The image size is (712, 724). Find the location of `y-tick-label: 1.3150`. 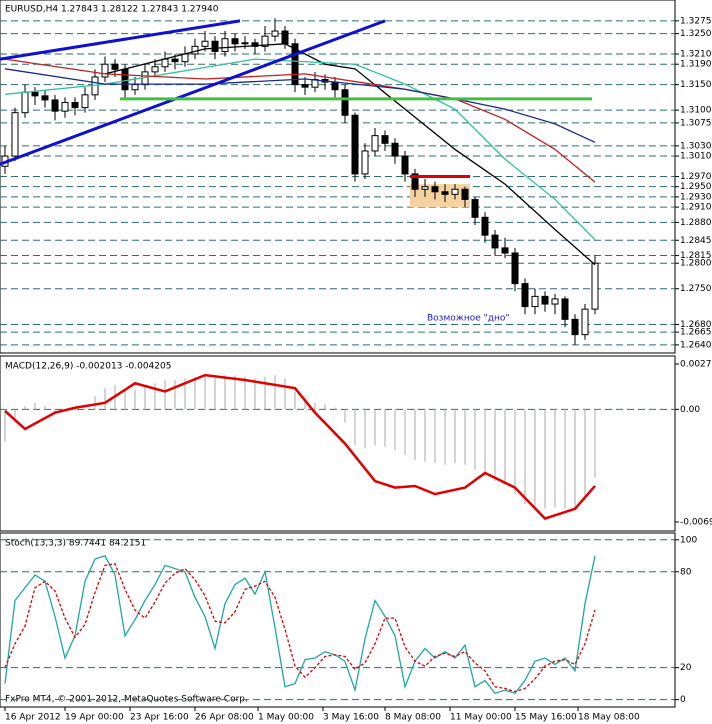

y-tick-label: 1.3150 is located at coordinates (696, 85).